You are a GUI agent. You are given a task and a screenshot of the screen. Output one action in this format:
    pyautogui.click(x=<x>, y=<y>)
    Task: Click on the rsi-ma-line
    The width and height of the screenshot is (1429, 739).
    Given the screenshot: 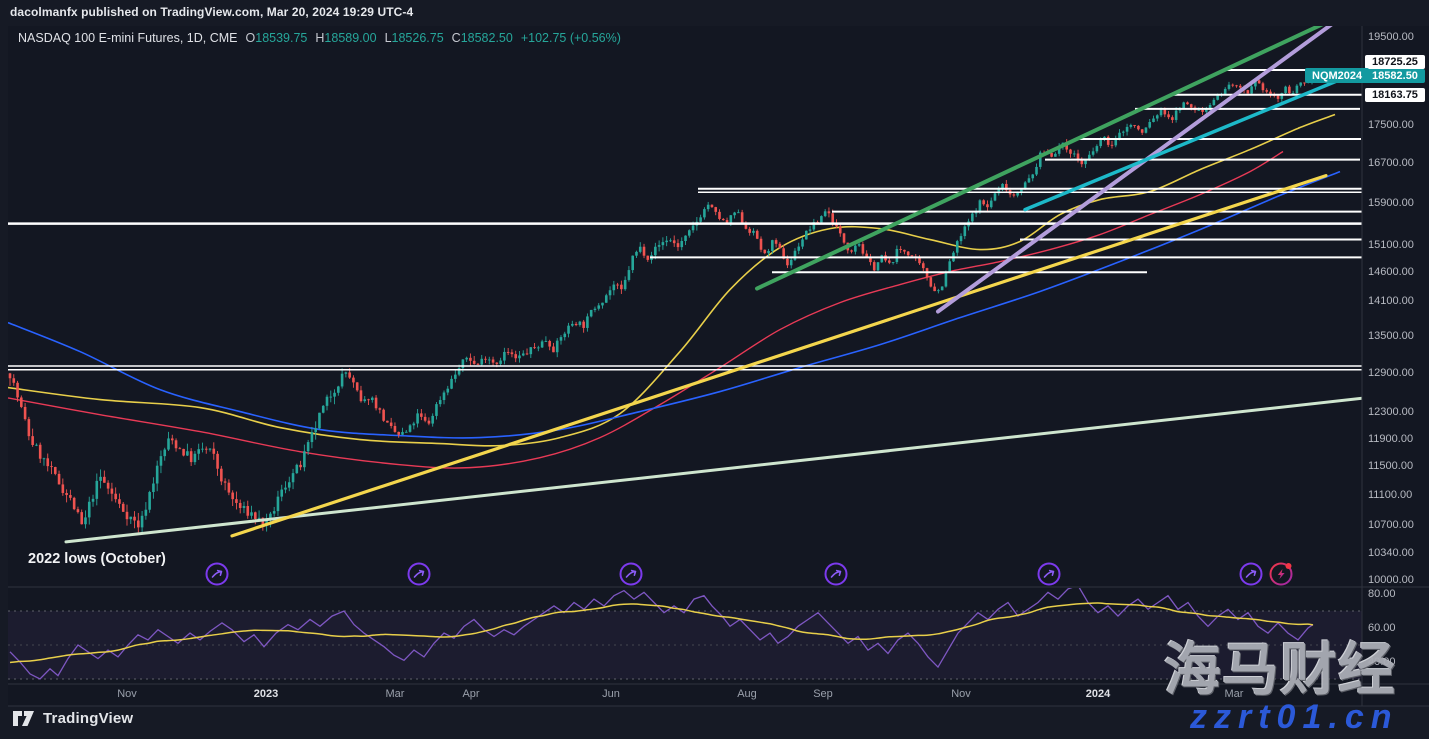 What is the action you would take?
    pyautogui.click(x=661, y=633)
    